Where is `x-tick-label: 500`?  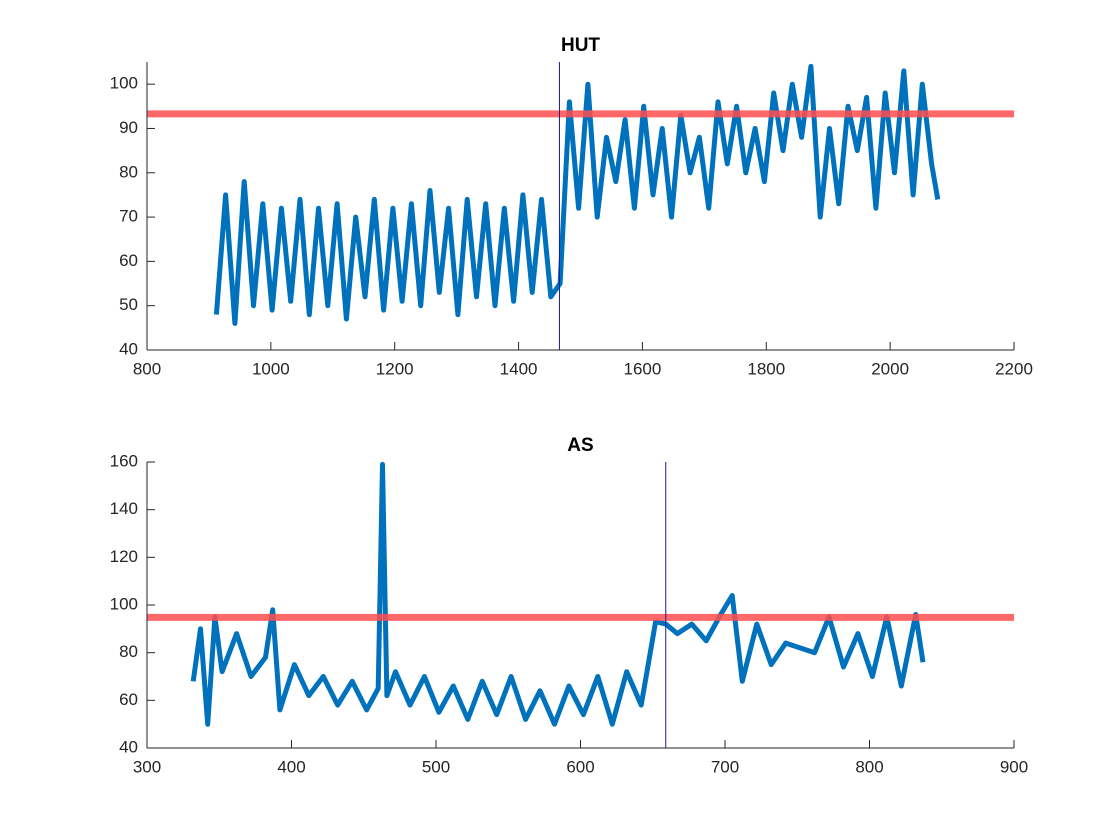 x-tick-label: 500 is located at coordinates (436, 766).